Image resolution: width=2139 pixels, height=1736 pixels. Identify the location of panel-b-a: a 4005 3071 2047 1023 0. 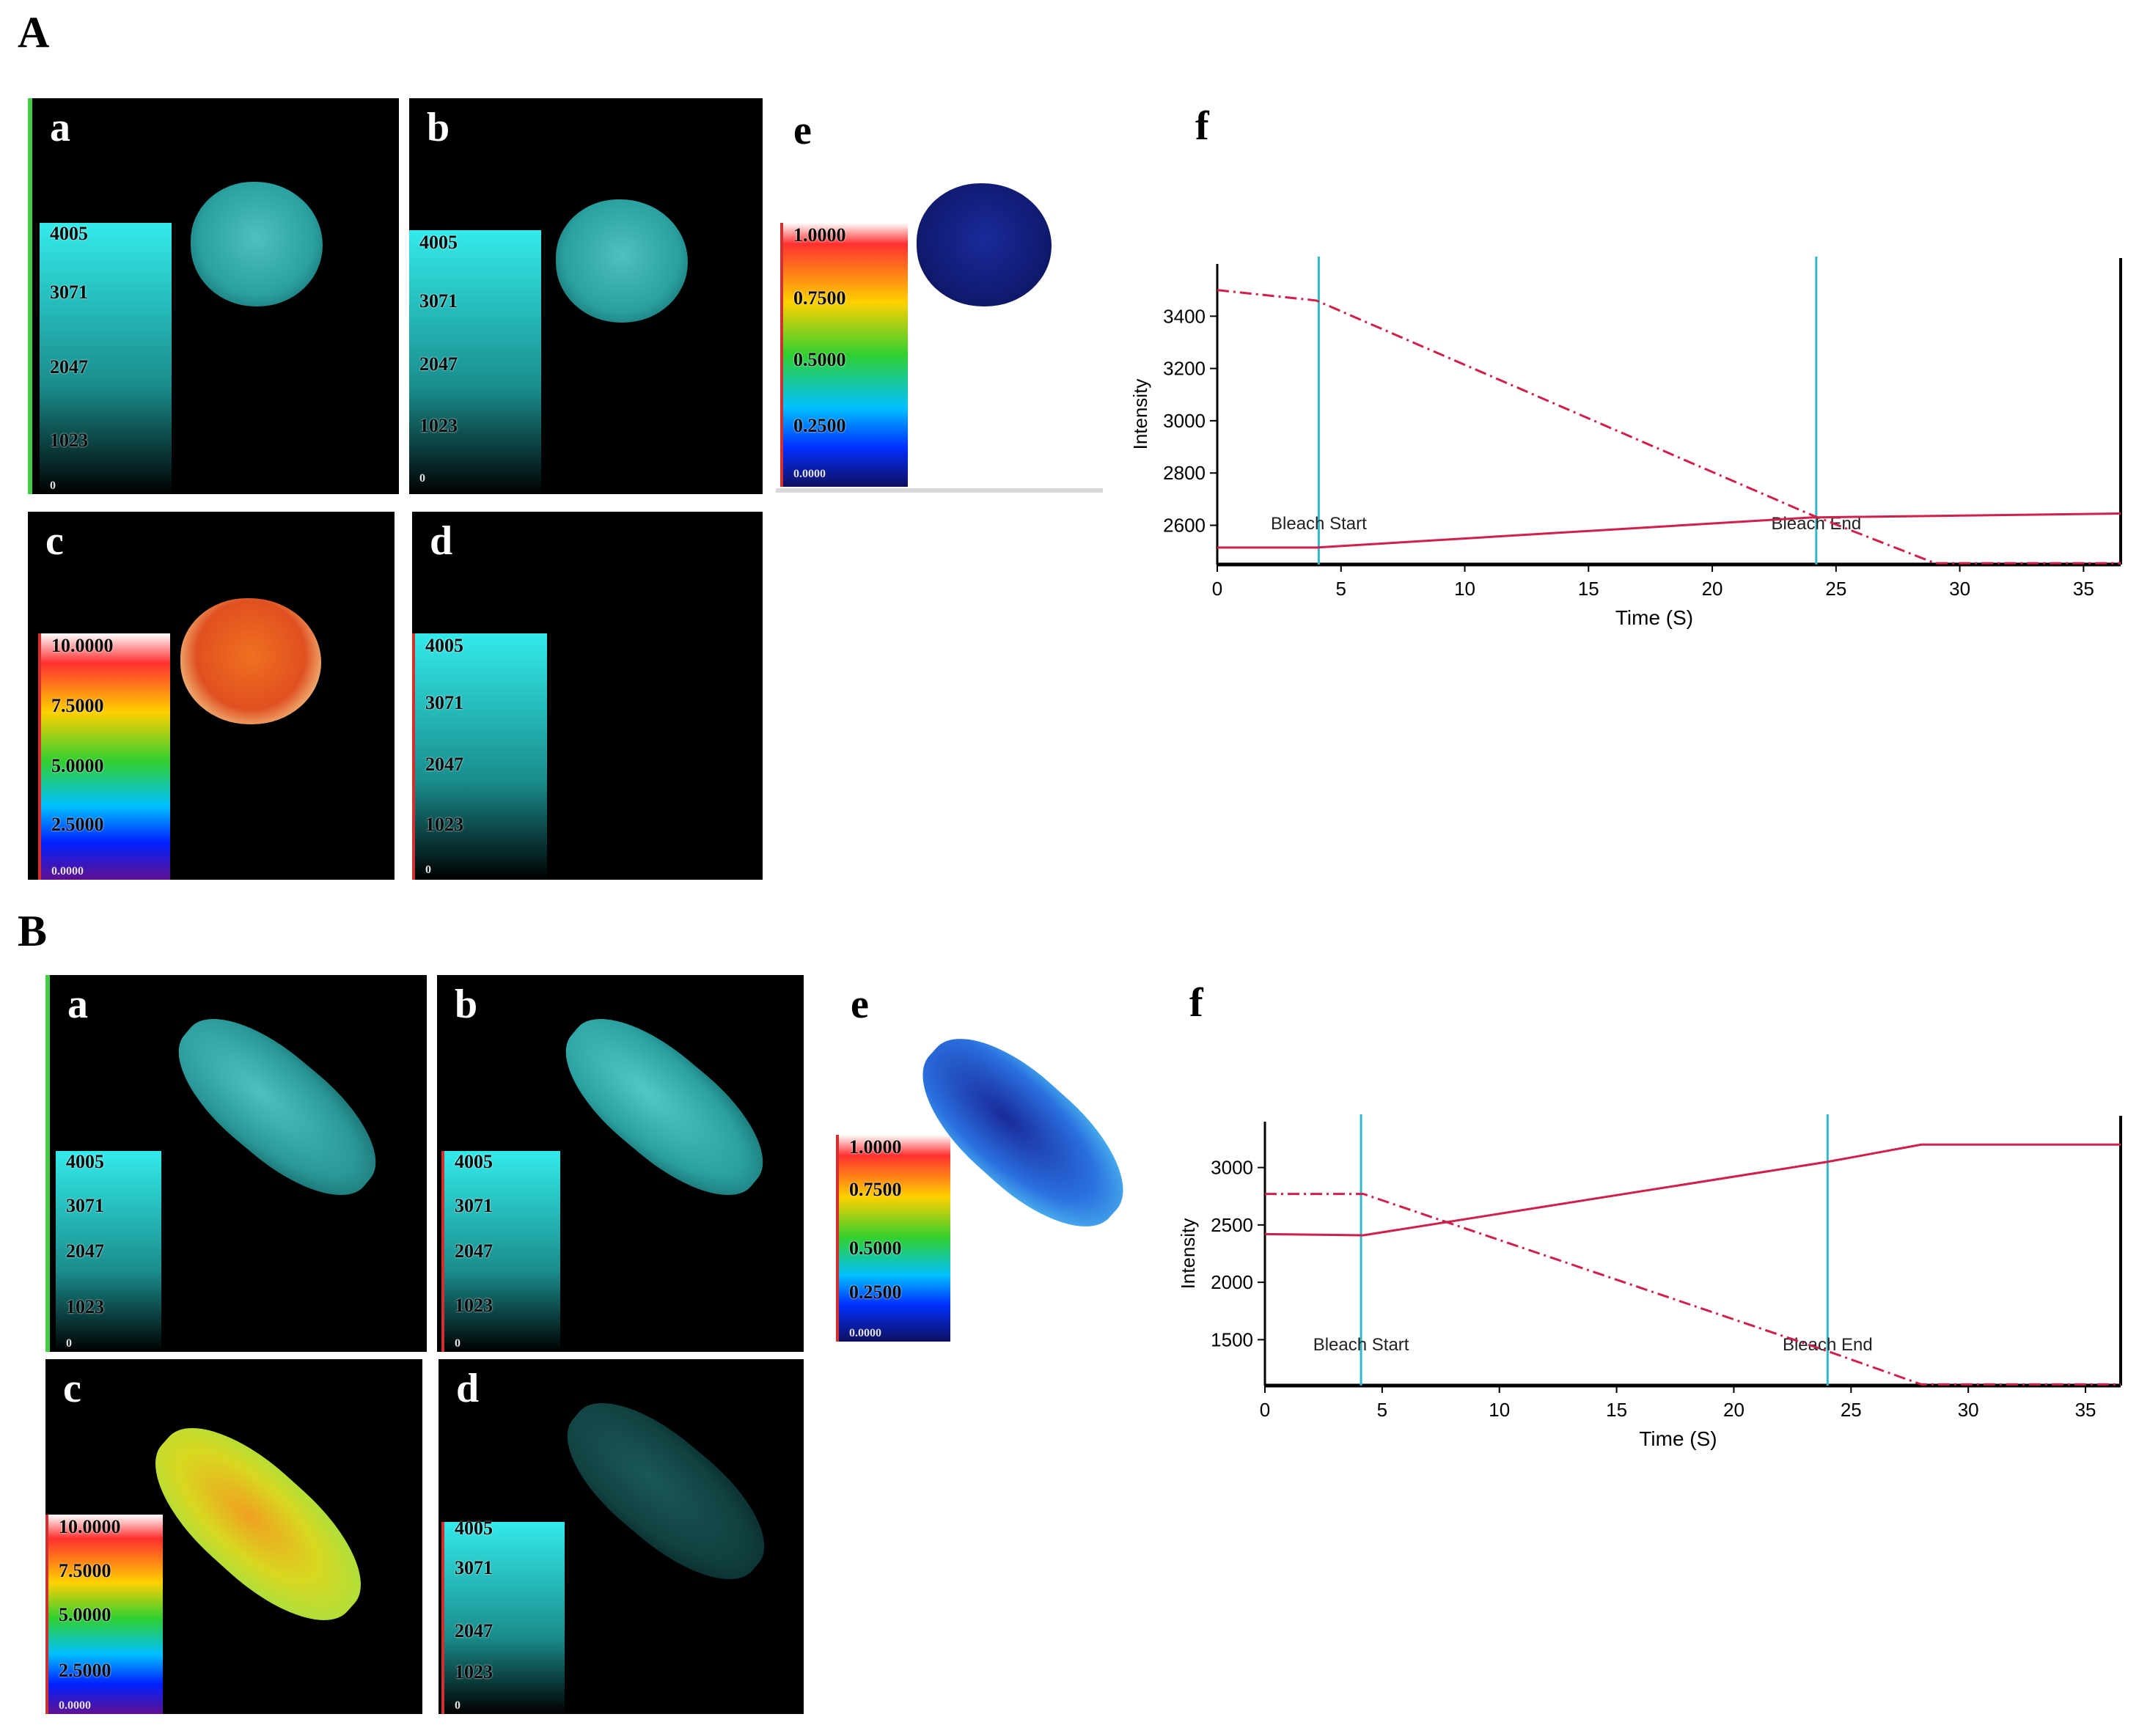
(236, 1163).